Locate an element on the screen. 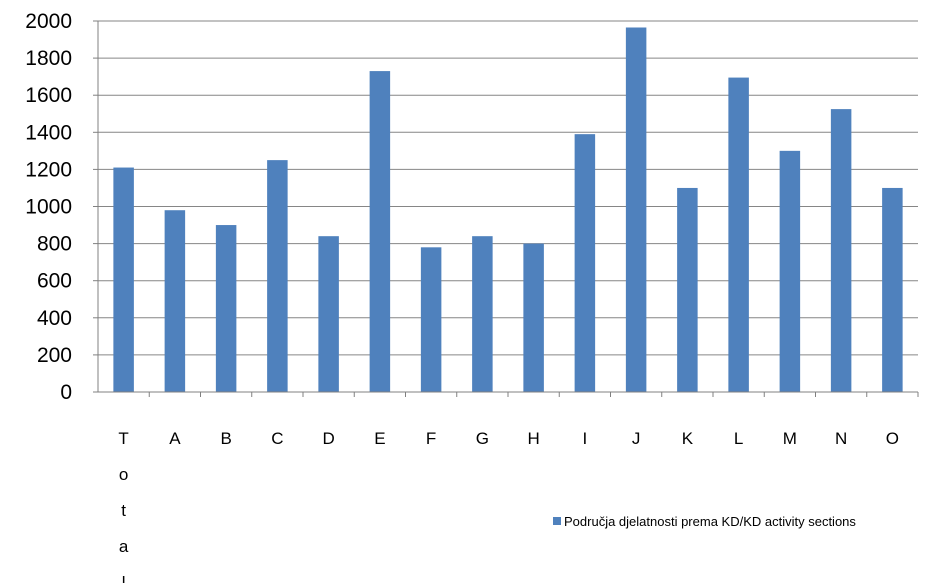 The height and width of the screenshot is (583, 935). legend-swatch is located at coordinates (557, 521).